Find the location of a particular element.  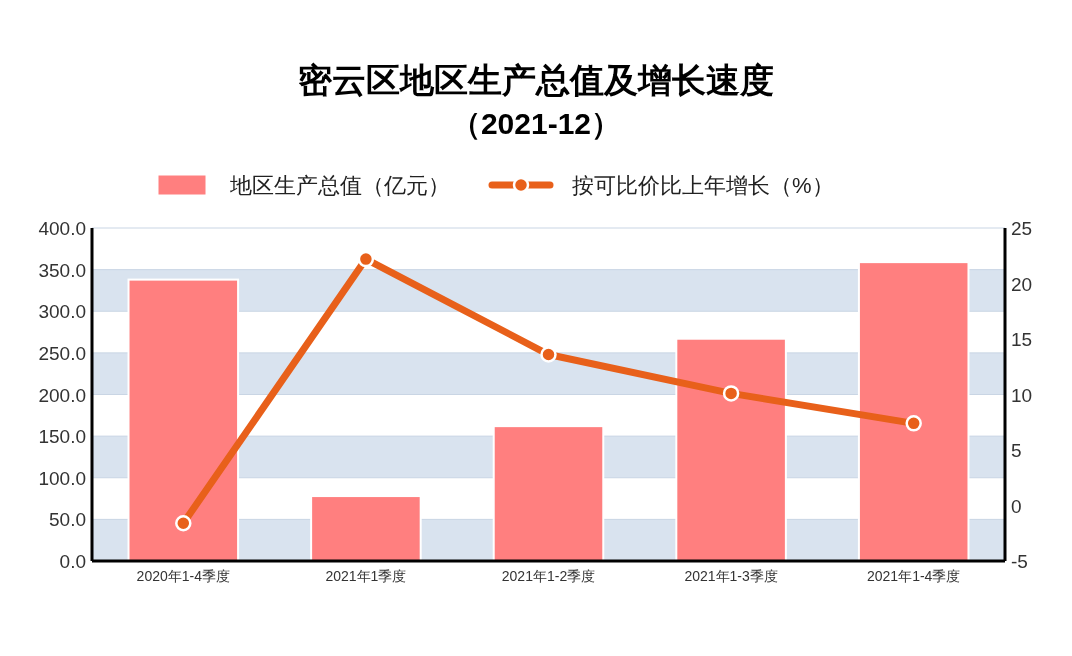

y-tick-label: 400.0 is located at coordinates (62, 228).